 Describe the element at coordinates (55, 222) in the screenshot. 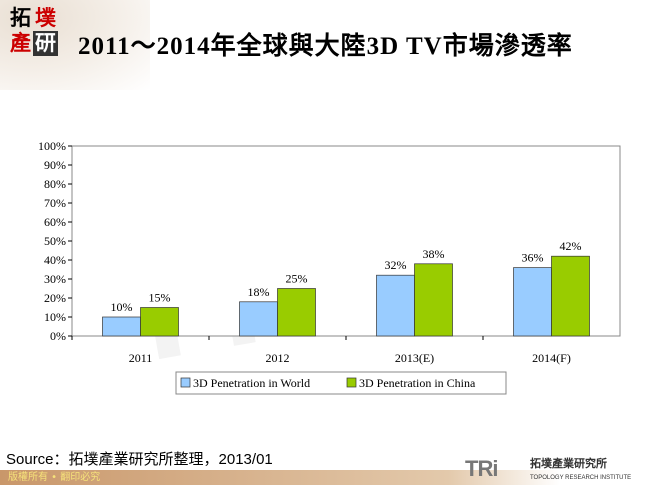

I see `y-tick-label: 60%` at that location.